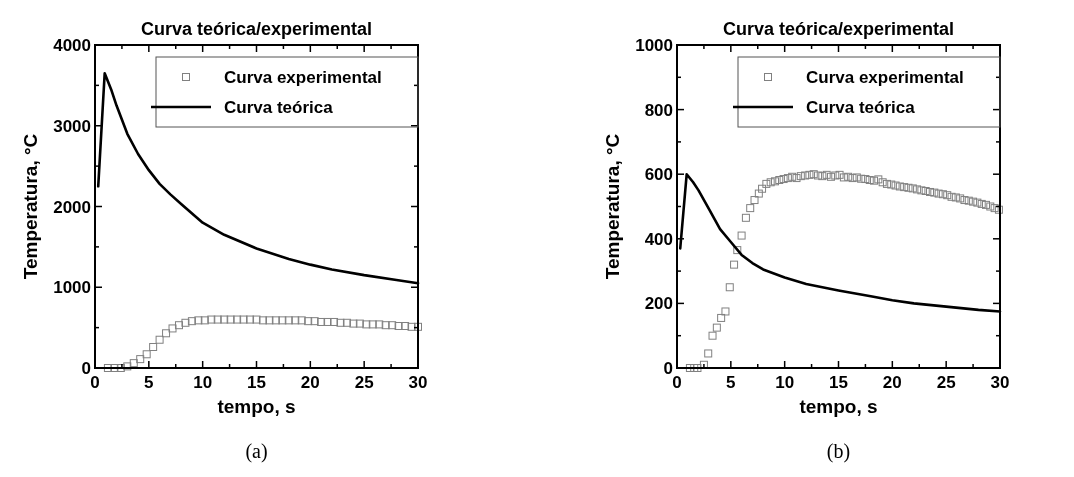  I want to click on text: (a), so click(256, 451).